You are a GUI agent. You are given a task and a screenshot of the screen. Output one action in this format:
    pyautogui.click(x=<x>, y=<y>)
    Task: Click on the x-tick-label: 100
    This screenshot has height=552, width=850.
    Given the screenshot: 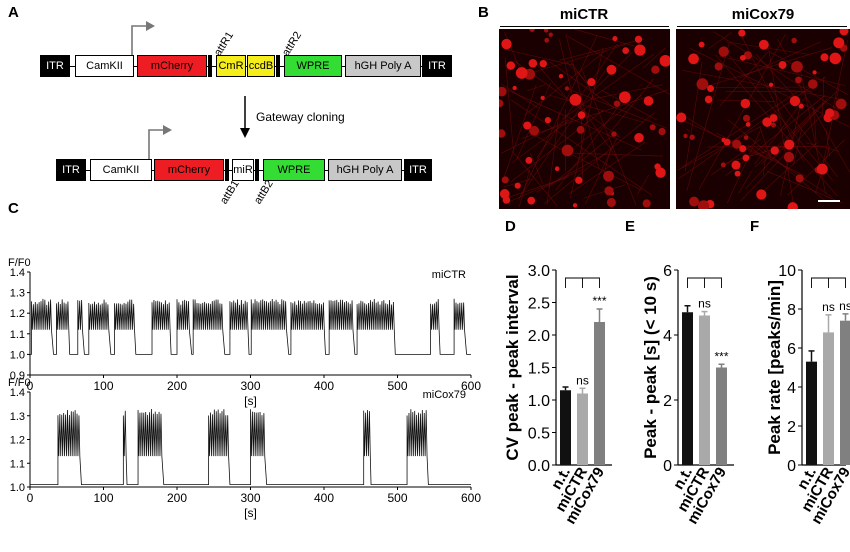 What is the action you would take?
    pyautogui.click(x=103, y=386)
    